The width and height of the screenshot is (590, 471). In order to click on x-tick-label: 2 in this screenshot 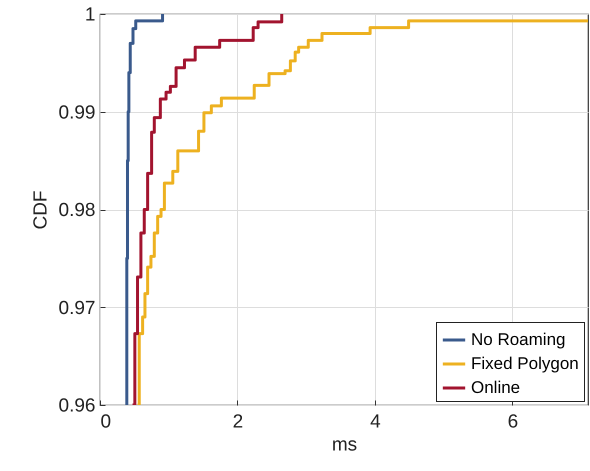, I will do `click(238, 422)`.